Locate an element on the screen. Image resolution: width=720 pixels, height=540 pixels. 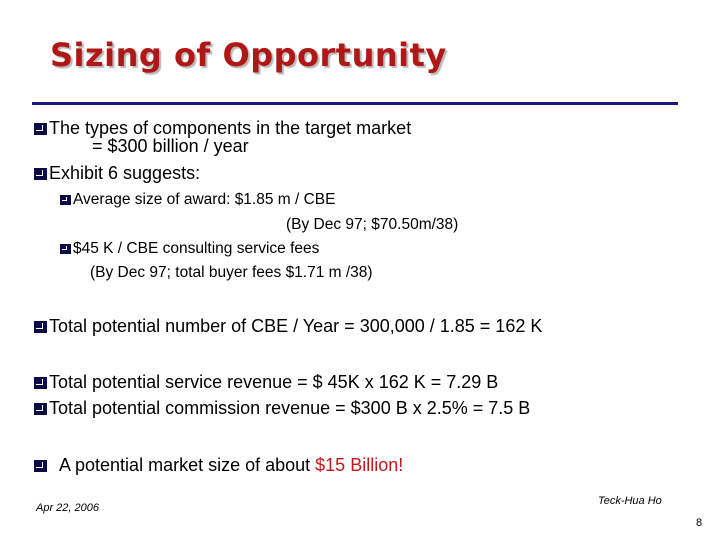
sub-bullet-line-1-cont: (By Dec 97; $70.50m/38) is located at coordinates (372, 225).